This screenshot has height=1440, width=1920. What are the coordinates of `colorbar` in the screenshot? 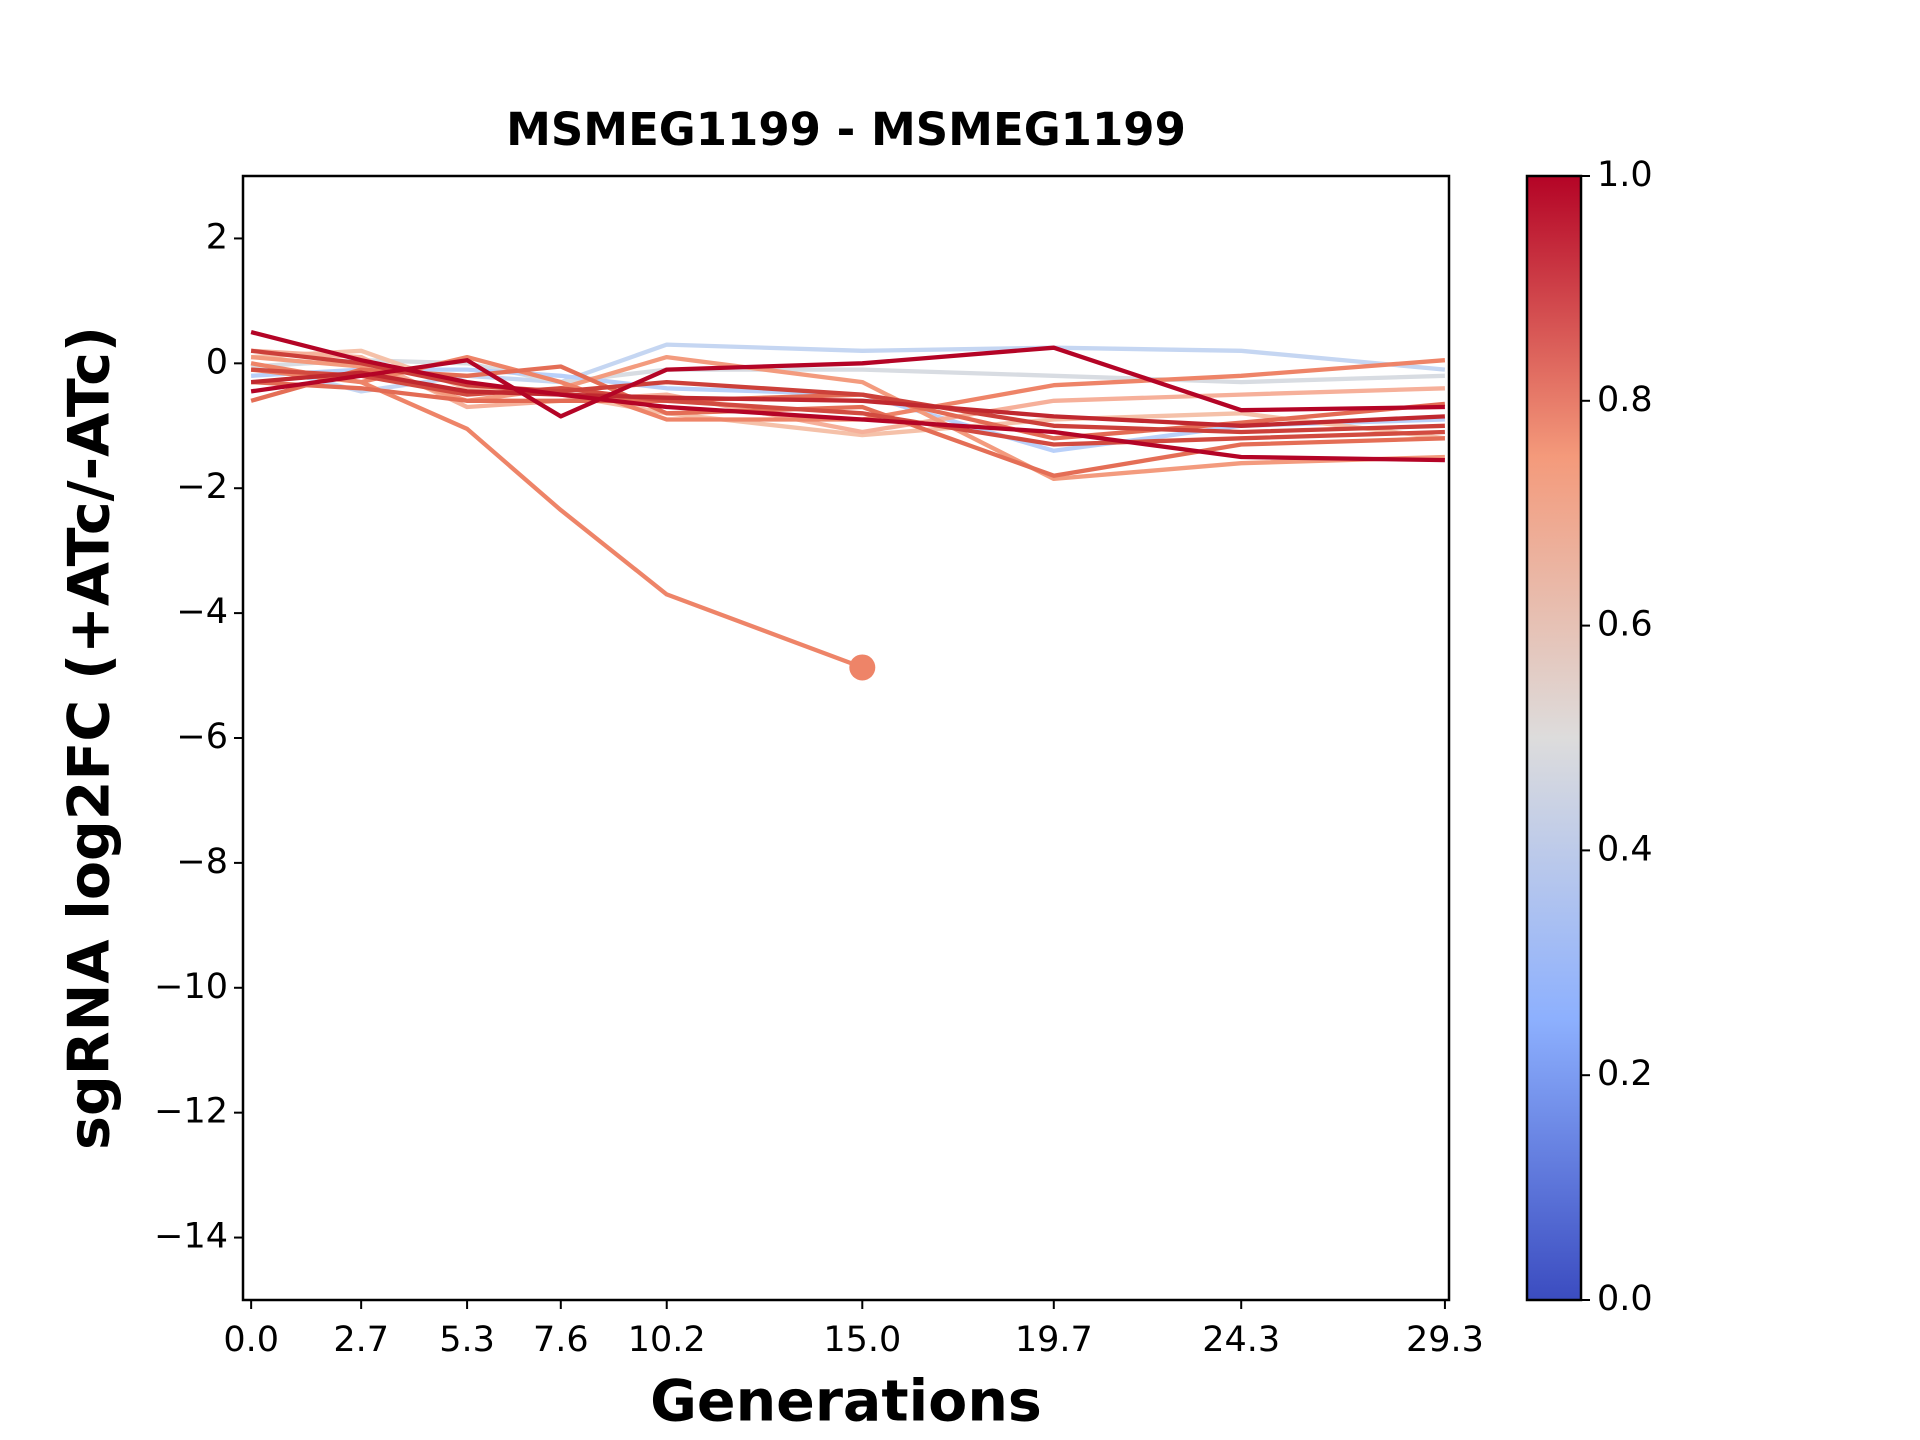 It's located at (1554, 738).